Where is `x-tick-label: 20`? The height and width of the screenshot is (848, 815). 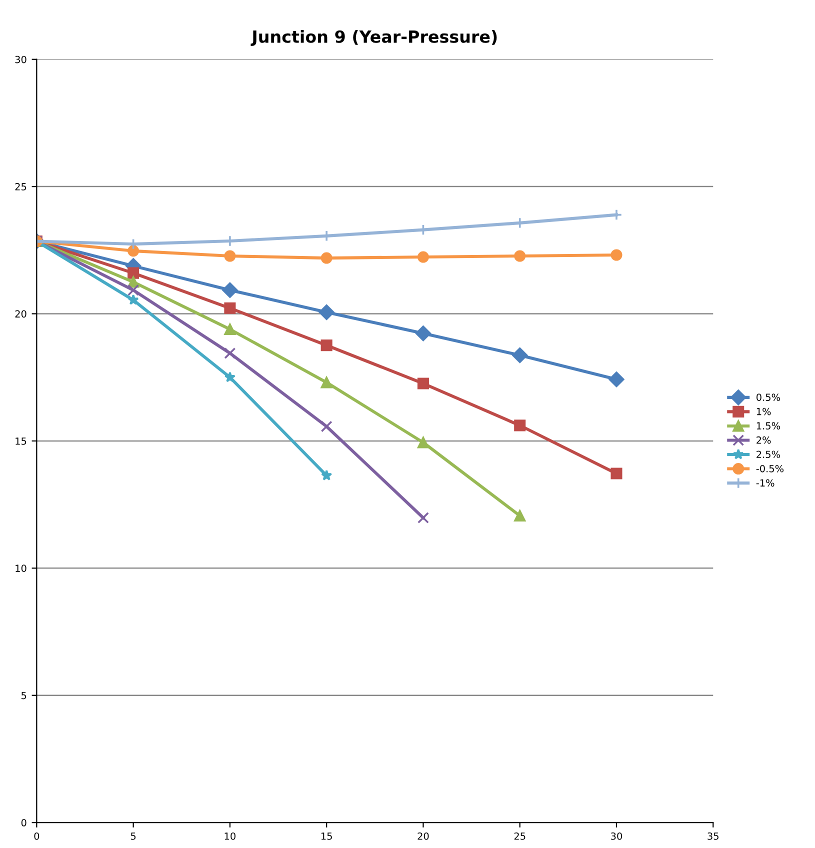
x-tick-label: 20 is located at coordinates (423, 836).